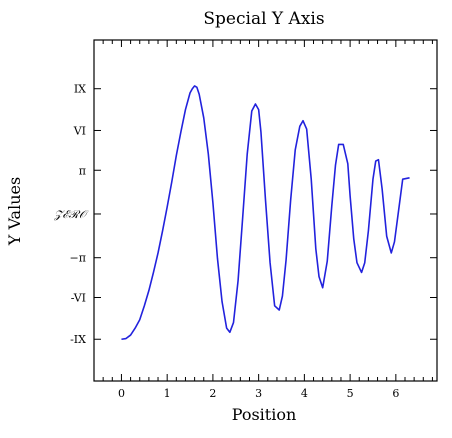 This screenshot has height=438, width=452. What do you see at coordinates (79, 130) in the screenshot?
I see `y-tick-label: VI` at bounding box center [79, 130].